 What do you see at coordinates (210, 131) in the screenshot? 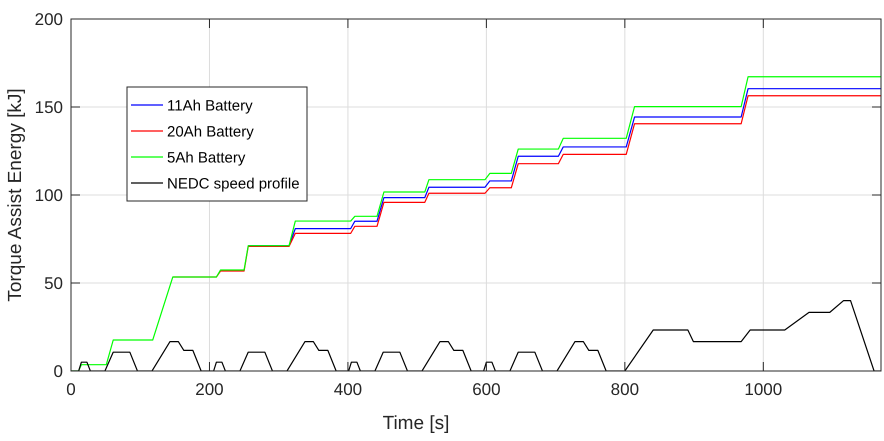
I see `legend-label: 20Ah Battery` at bounding box center [210, 131].